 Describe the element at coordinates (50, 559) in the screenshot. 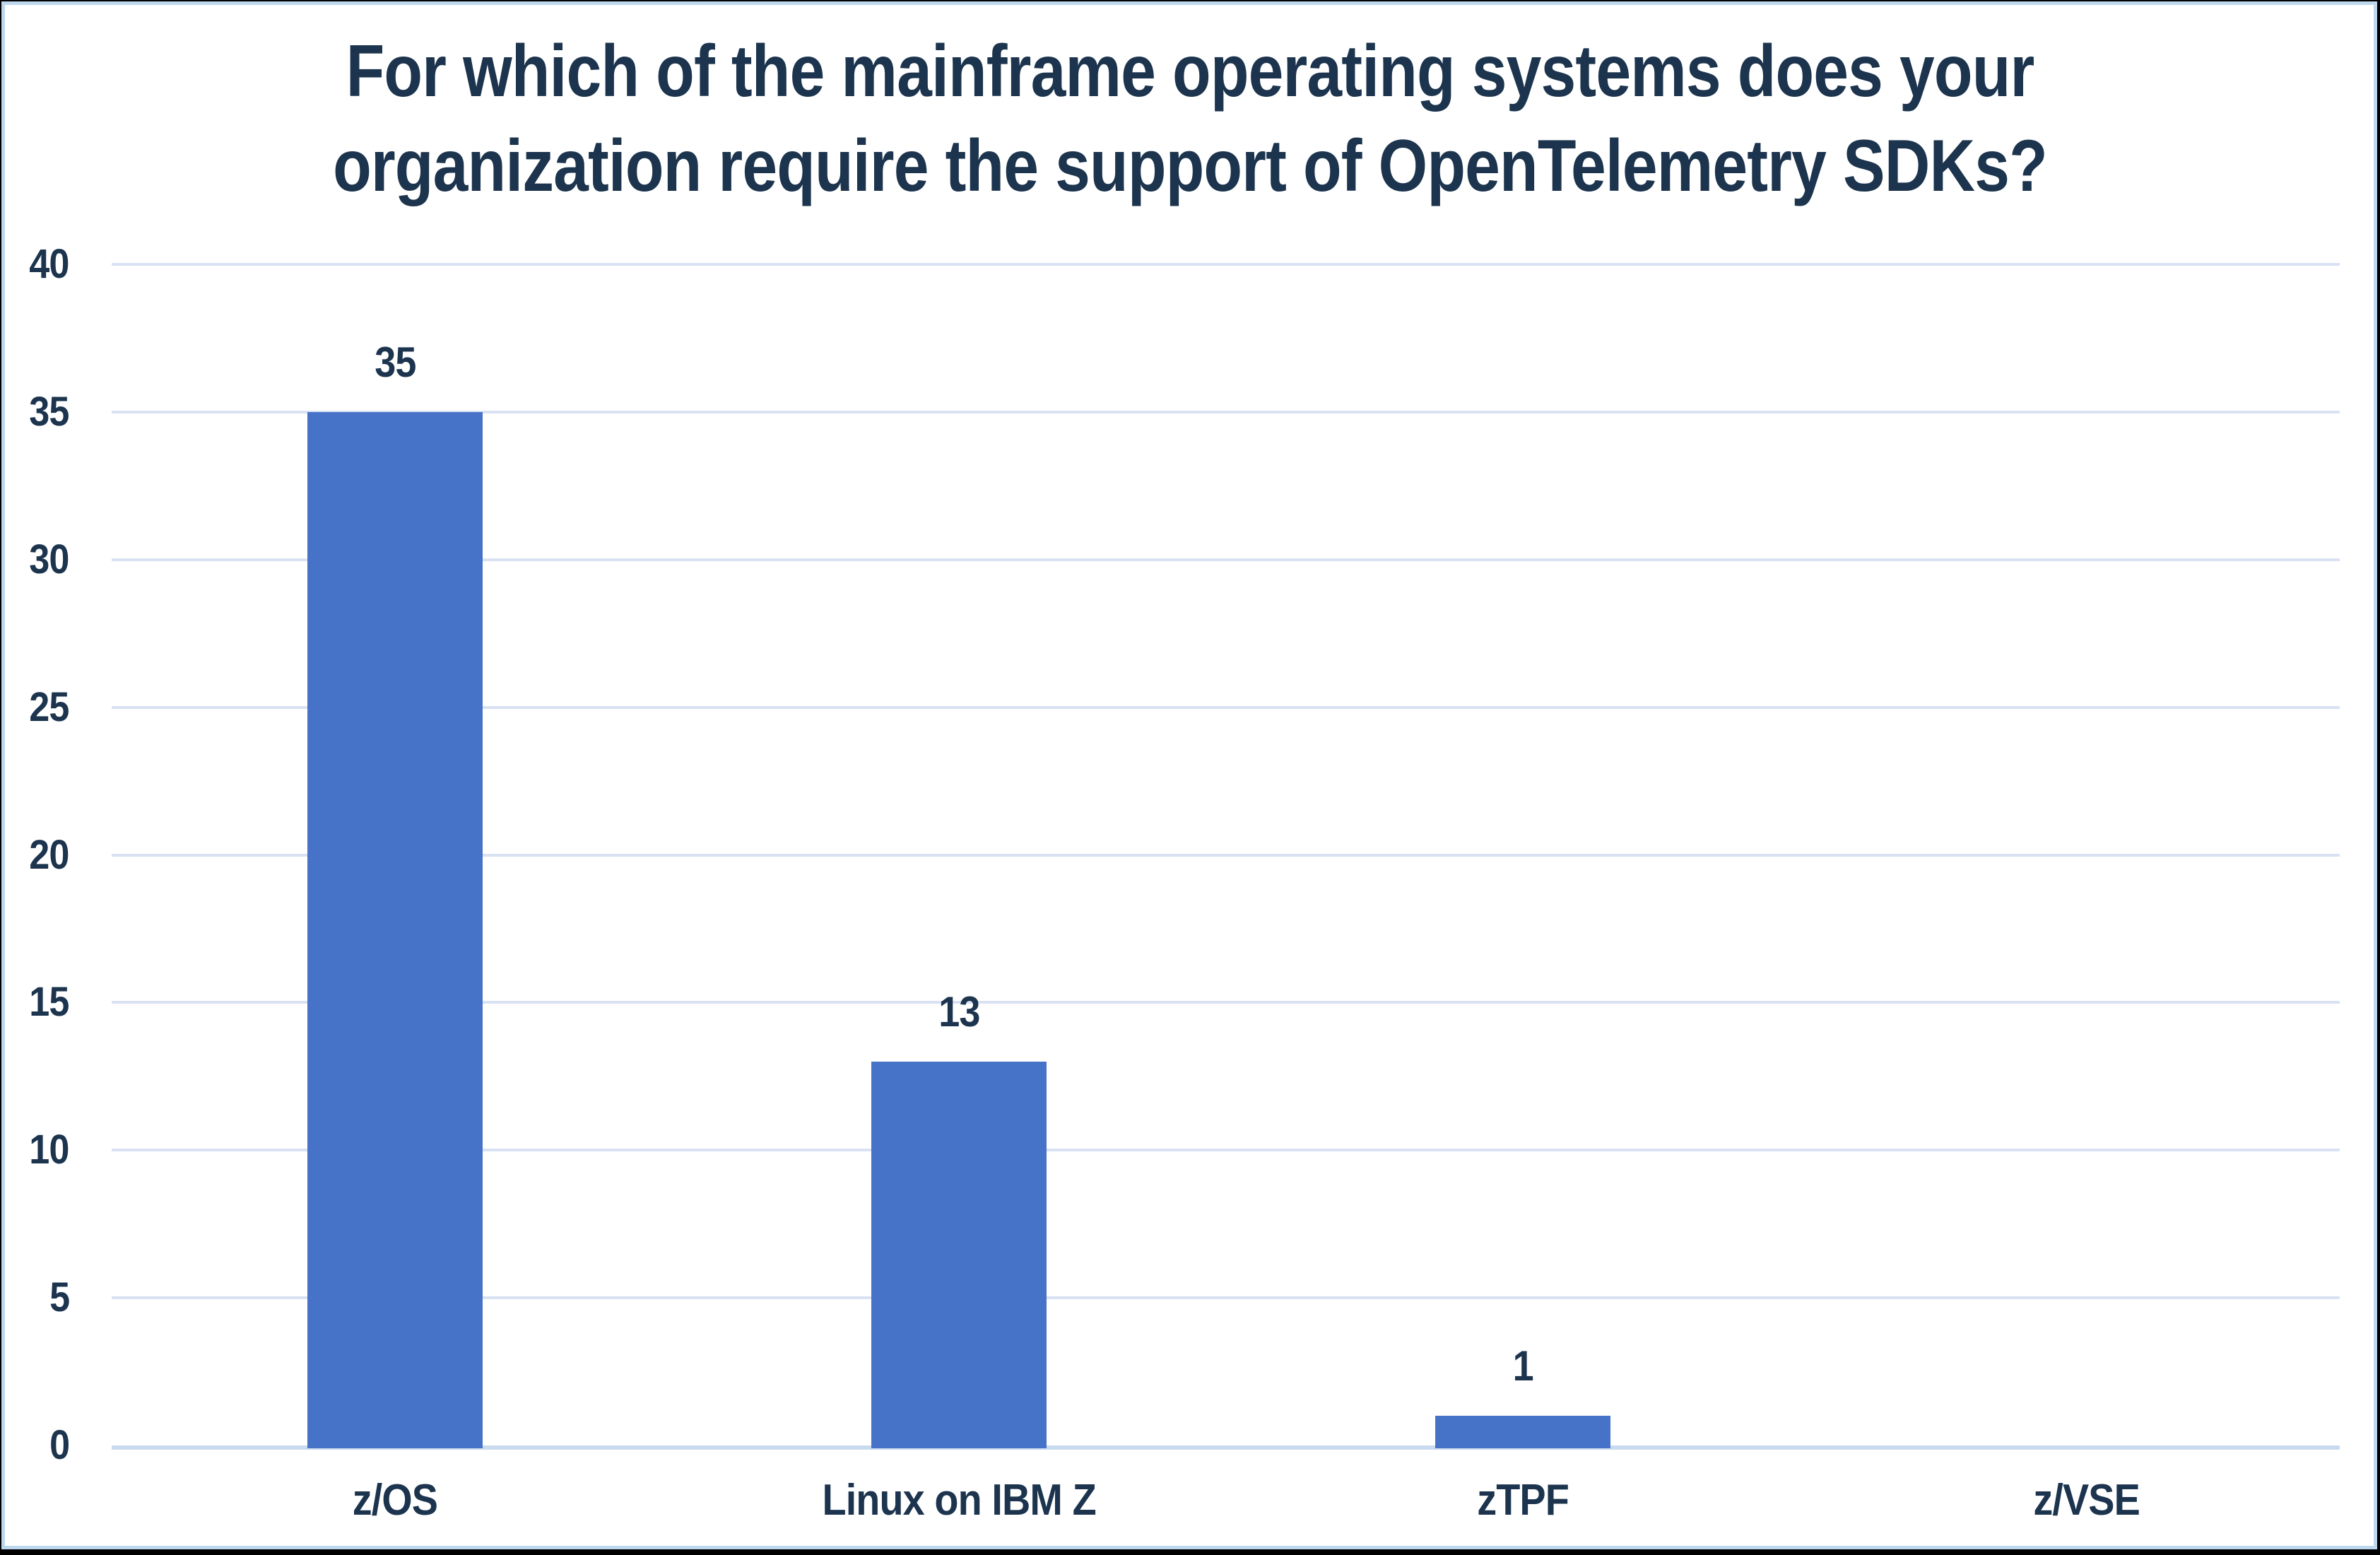

I see `y-axis-tick-label: 30` at that location.